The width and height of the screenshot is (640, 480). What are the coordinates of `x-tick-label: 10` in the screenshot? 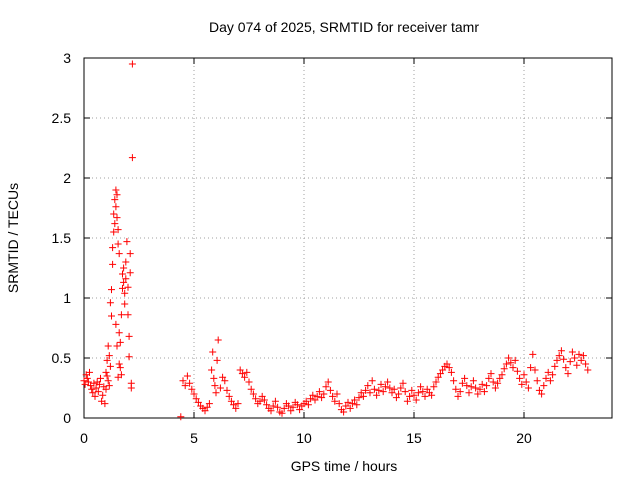 It's located at (304, 438).